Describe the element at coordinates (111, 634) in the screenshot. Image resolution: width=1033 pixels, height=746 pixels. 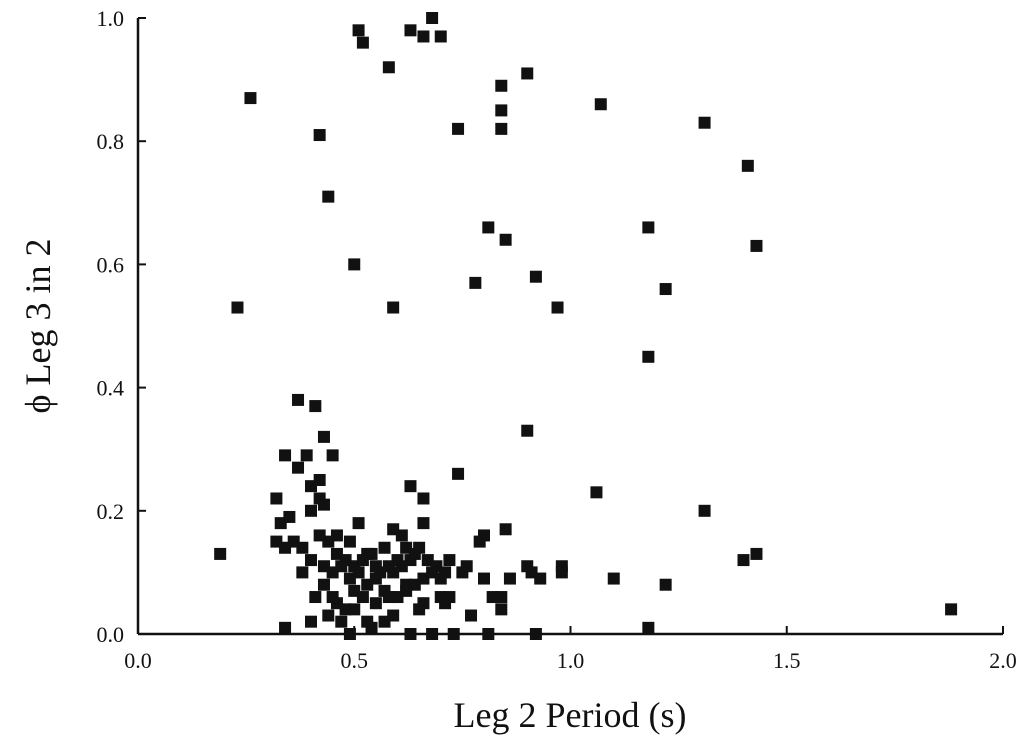
I see `y-tick-label: 0.0` at that location.